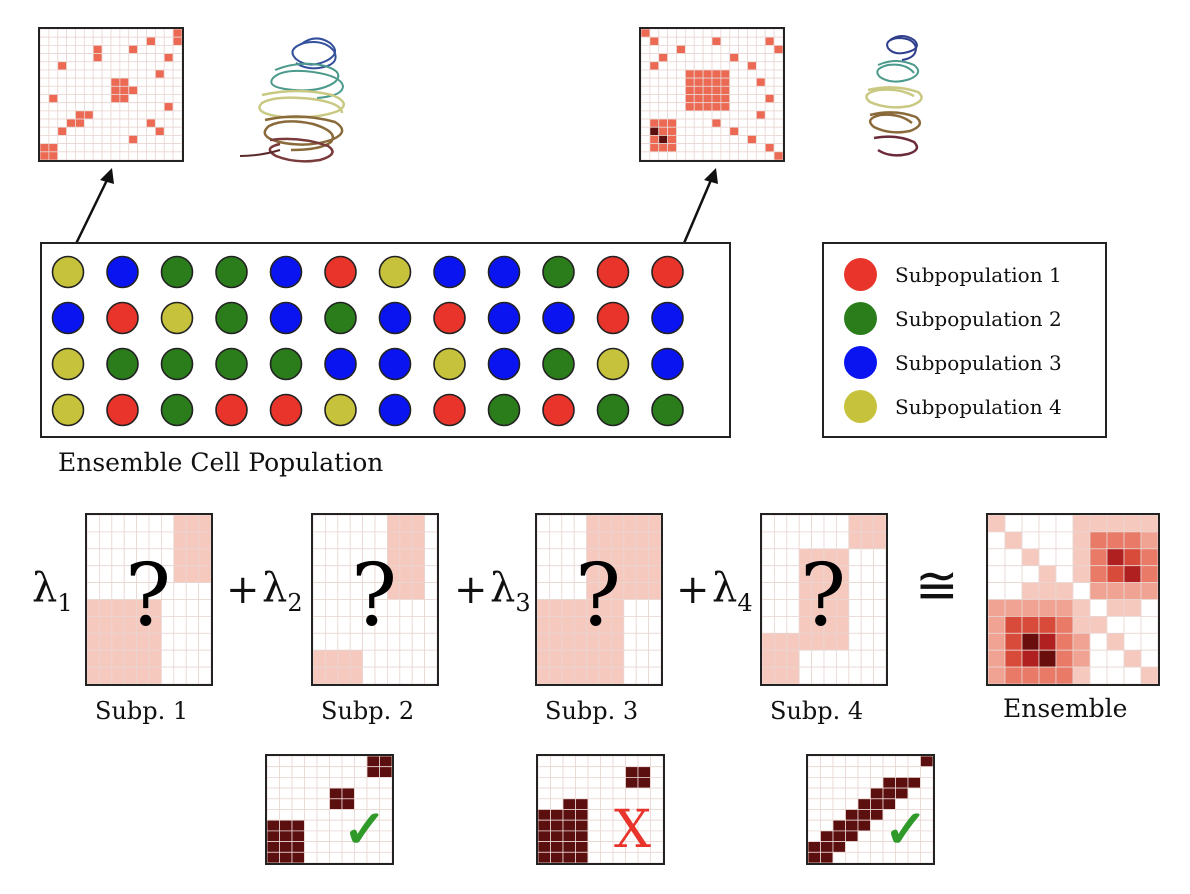  I want to click on subpopulation-caption: Subp. 2, so click(368, 711).